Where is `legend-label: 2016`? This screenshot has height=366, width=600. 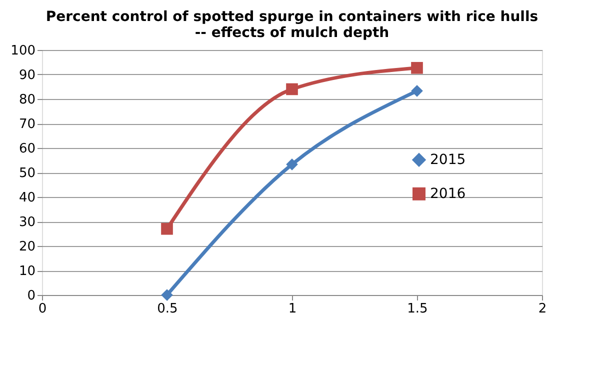
legend-label: 2016 is located at coordinates (448, 194).